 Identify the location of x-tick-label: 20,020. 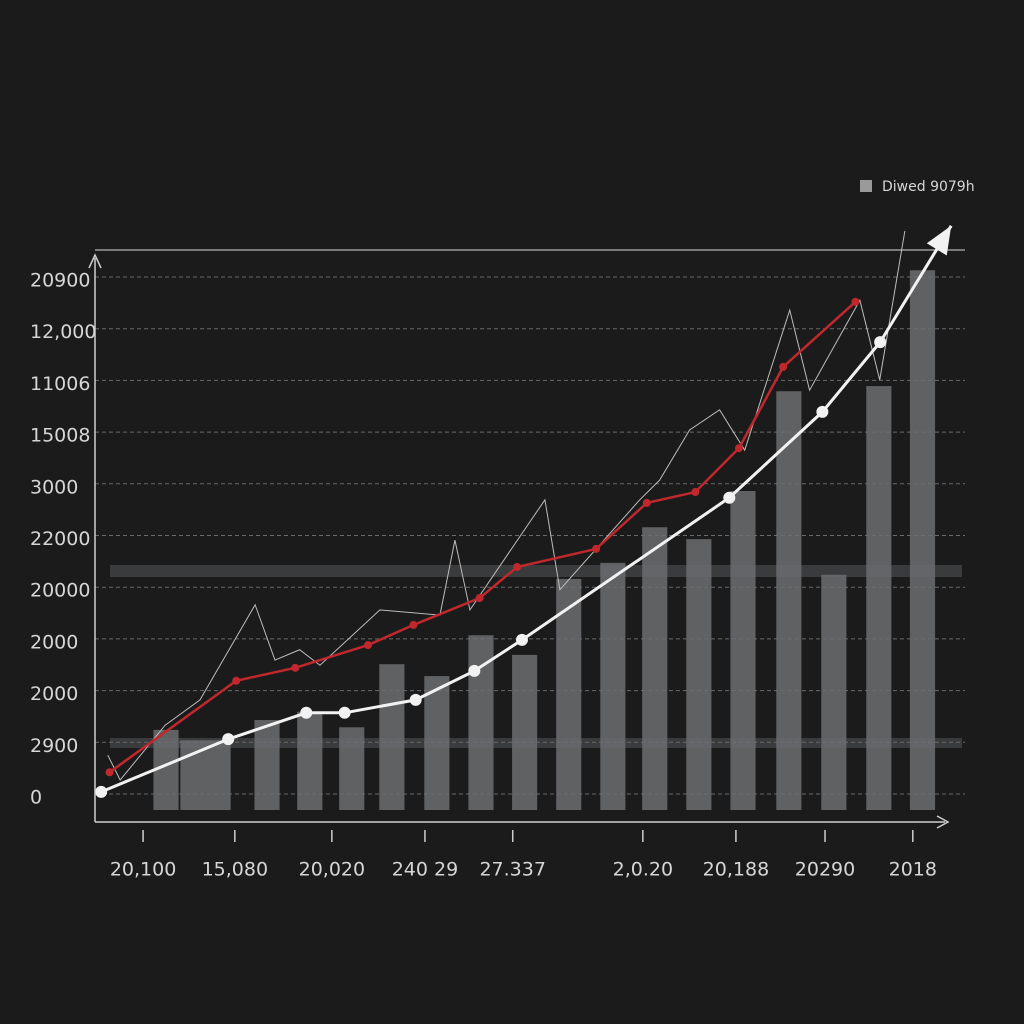
(332, 870).